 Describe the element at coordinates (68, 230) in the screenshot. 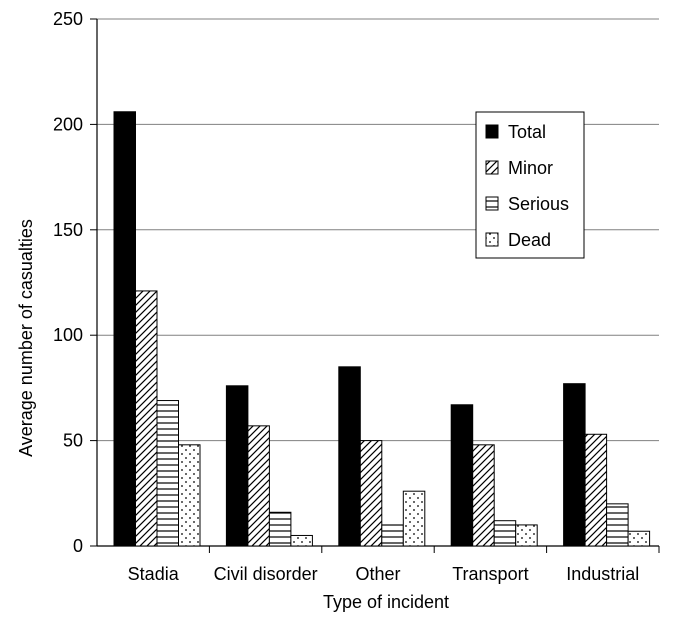

I see `y-tick-label: 150` at that location.